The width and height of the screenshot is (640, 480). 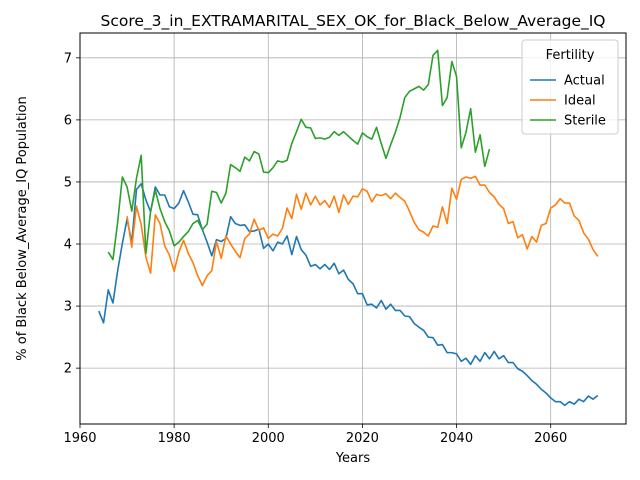 What do you see at coordinates (362, 438) in the screenshot?
I see `x-tick-label: 2020` at bounding box center [362, 438].